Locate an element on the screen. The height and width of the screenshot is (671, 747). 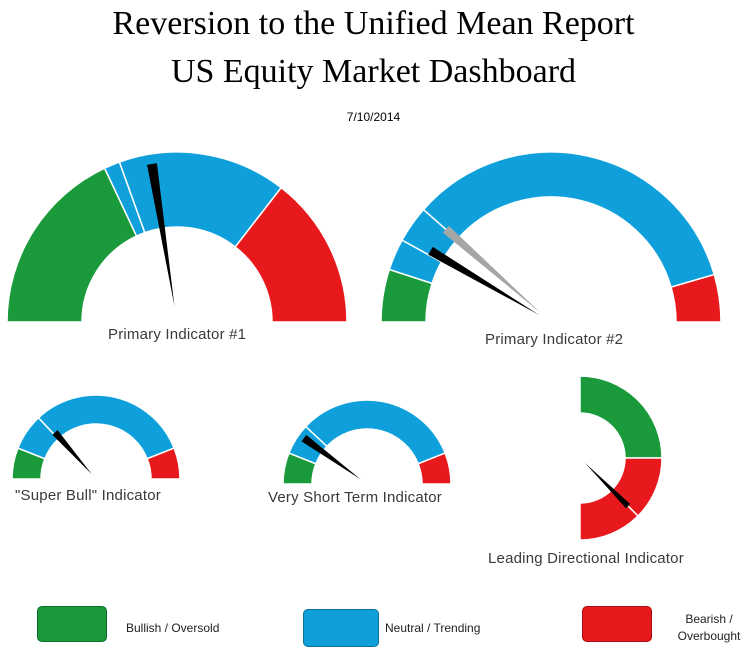
dashboard-subtitle: US Equity Market Dashboard is located at coordinates (373, 71).